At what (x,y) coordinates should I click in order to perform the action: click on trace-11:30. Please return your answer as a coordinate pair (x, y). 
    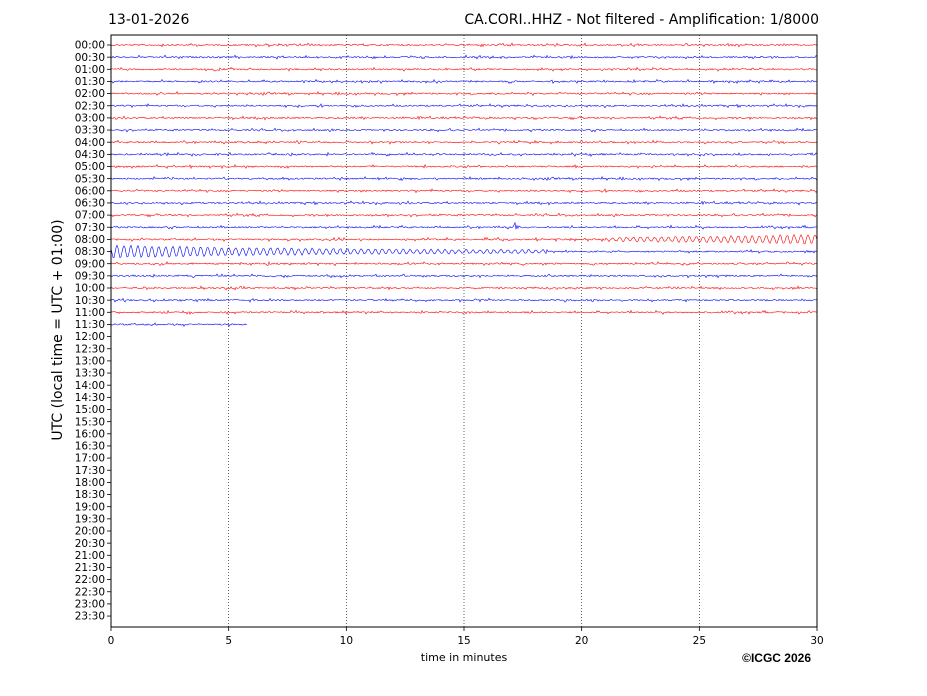
    Looking at the image, I should click on (179, 324).